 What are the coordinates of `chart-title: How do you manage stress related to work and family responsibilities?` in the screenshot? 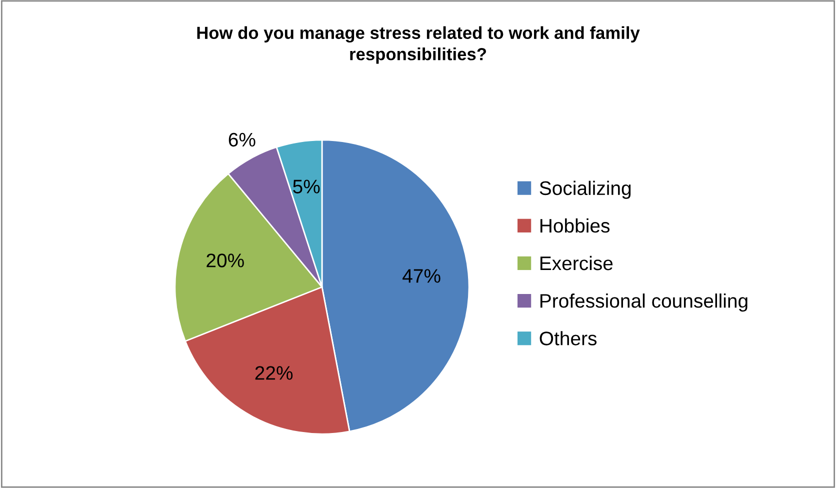 It's located at (418, 45).